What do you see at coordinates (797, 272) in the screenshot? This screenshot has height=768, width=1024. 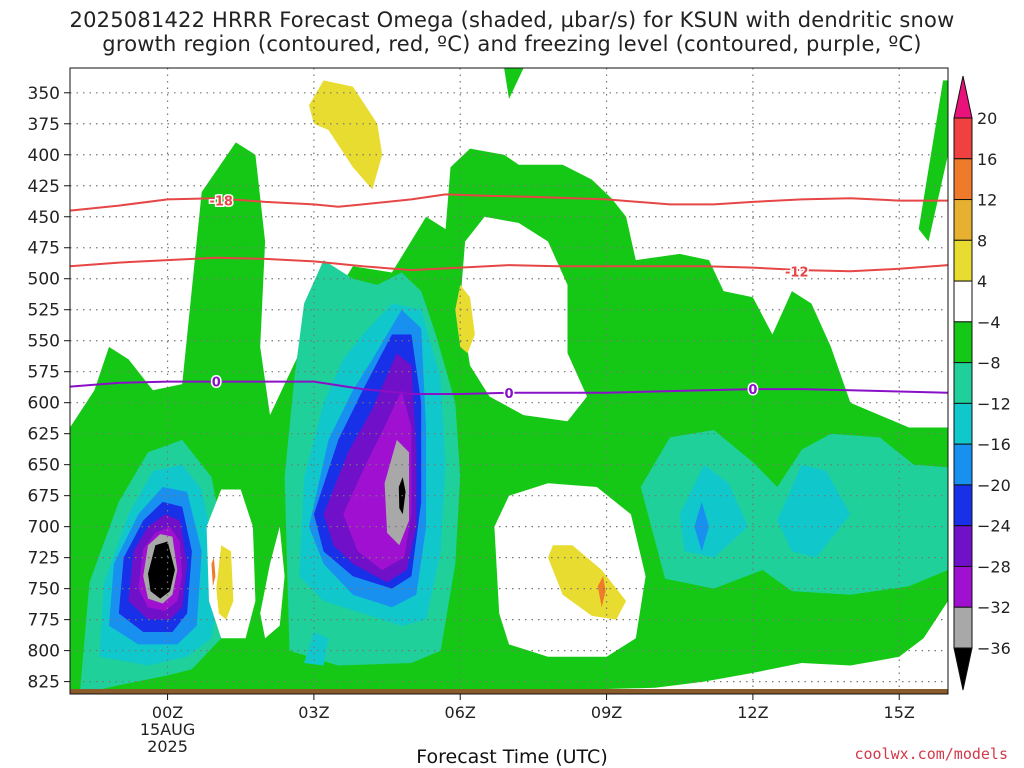 I see `contour-label-1: -12` at bounding box center [797, 272].